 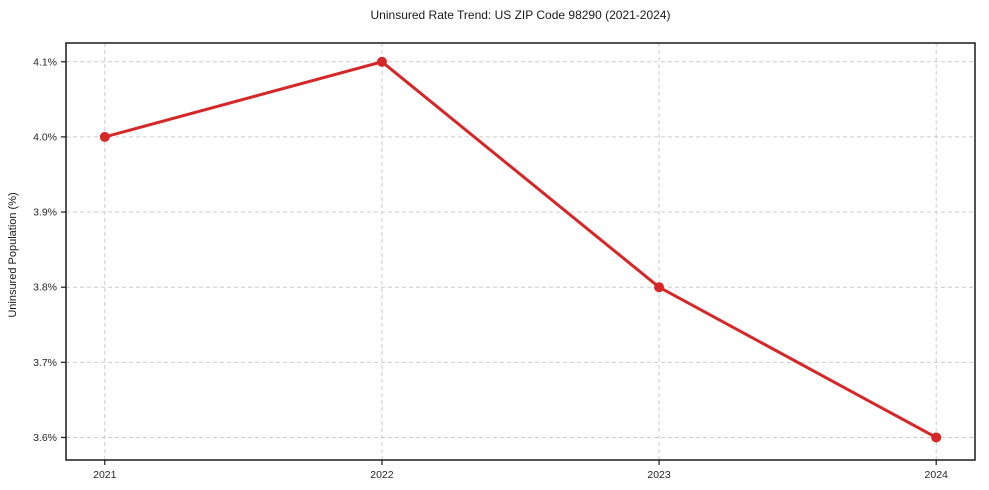 What do you see at coordinates (659, 475) in the screenshot?
I see `x-tick-label: 2023` at bounding box center [659, 475].